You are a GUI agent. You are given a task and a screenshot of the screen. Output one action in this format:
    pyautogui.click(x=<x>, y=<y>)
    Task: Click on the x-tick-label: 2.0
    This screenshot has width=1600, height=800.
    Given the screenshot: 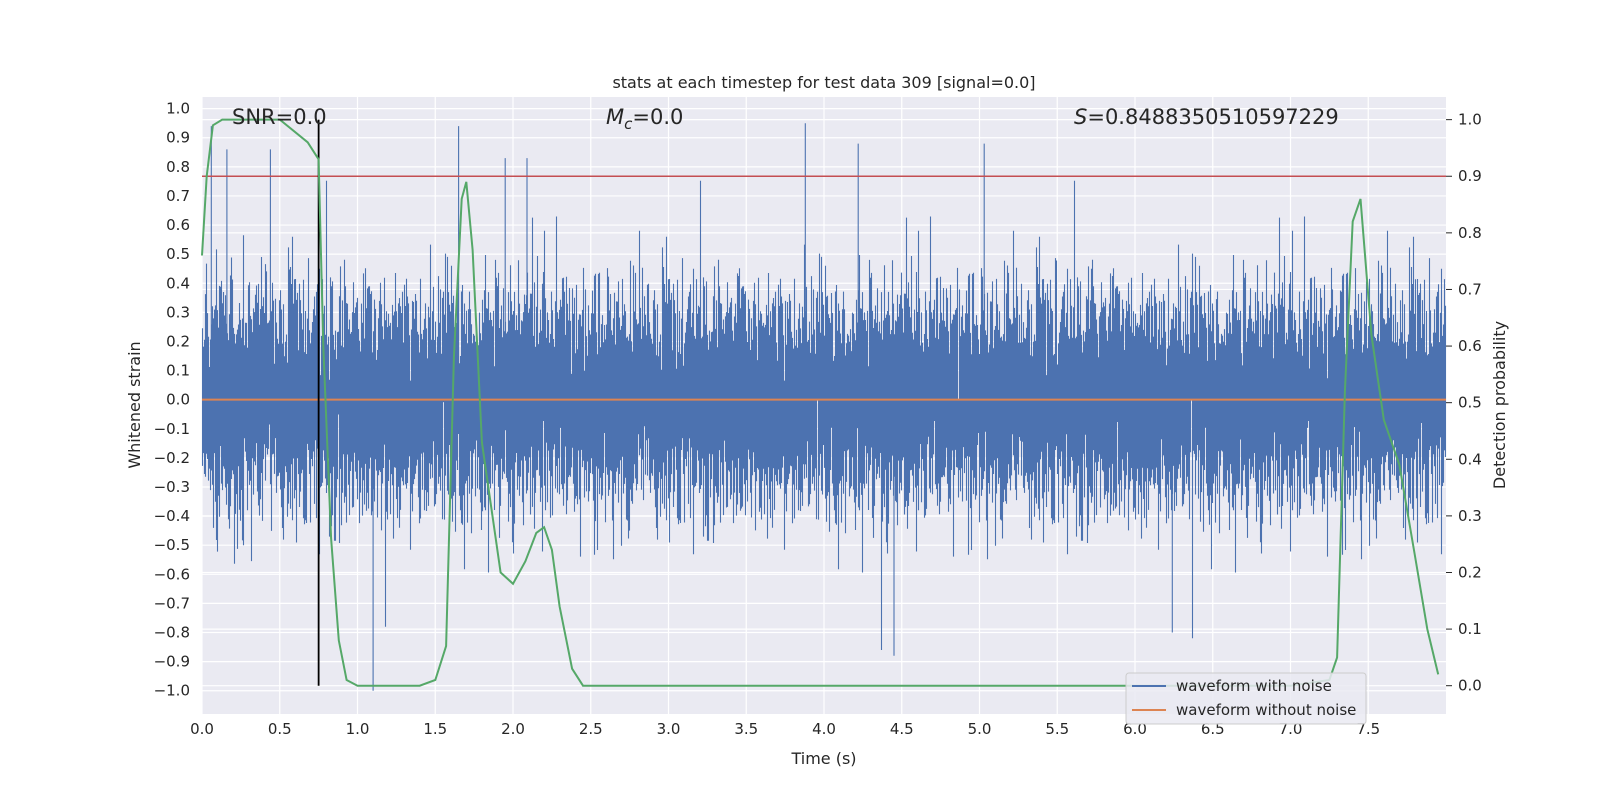 What is the action you would take?
    pyautogui.click(x=513, y=729)
    